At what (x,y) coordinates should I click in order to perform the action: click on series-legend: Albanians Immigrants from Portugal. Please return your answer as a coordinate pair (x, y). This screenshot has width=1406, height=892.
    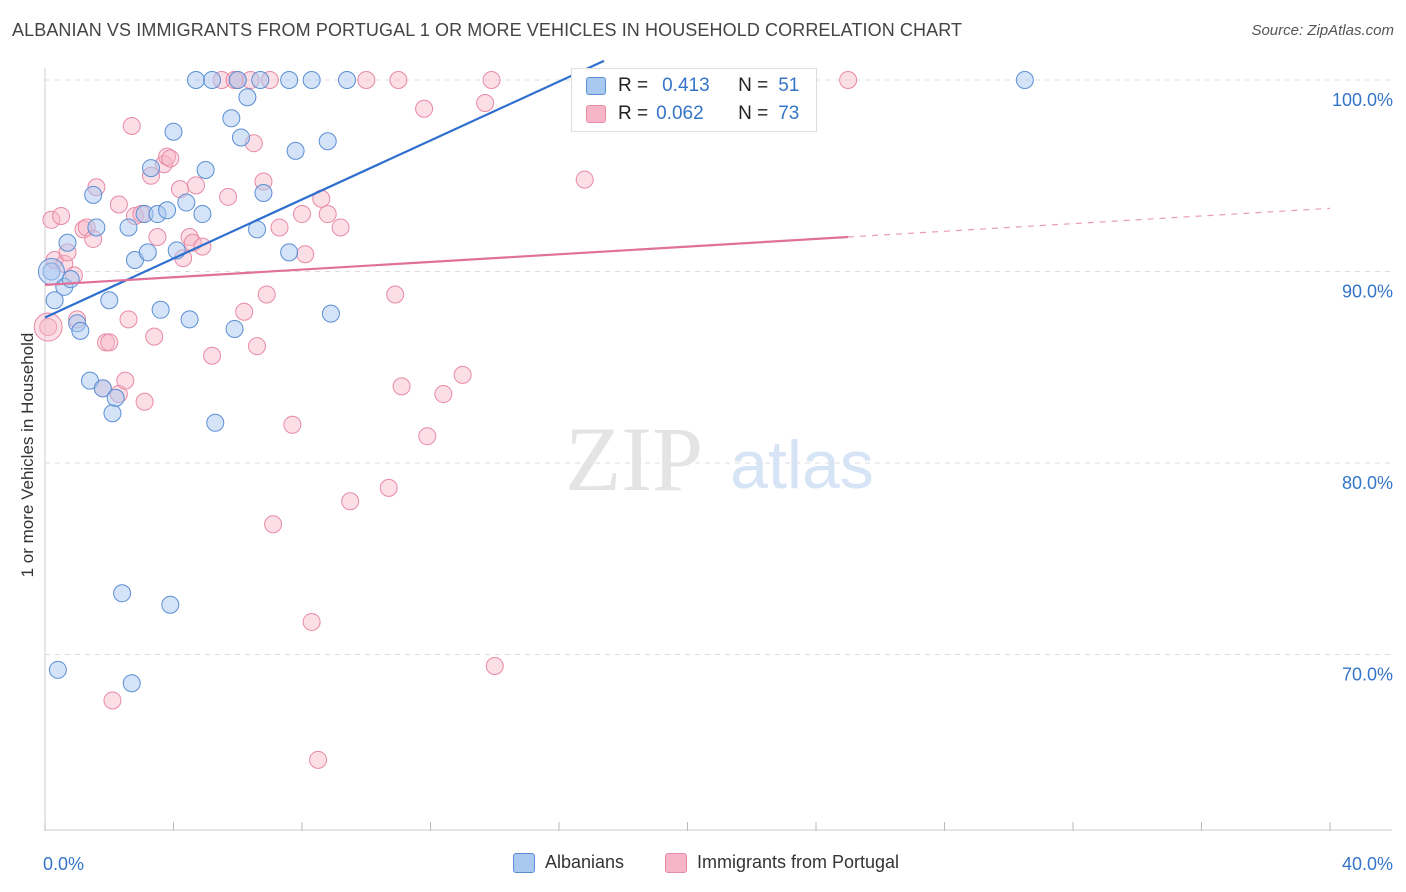
    Looking at the image, I should click on (703, 865).